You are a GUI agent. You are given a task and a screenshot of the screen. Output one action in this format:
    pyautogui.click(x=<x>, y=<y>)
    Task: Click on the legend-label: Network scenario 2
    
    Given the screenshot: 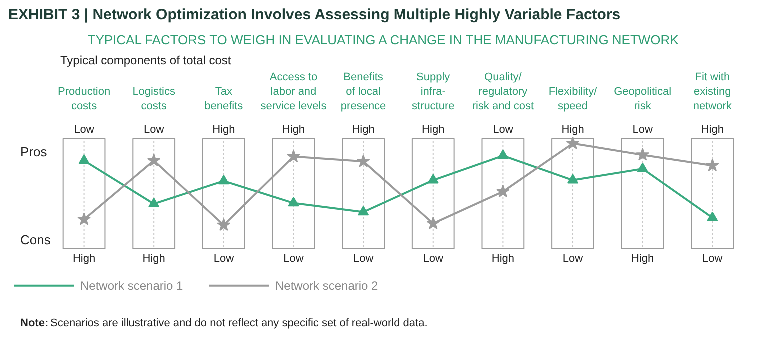 What is the action you would take?
    pyautogui.click(x=327, y=285)
    